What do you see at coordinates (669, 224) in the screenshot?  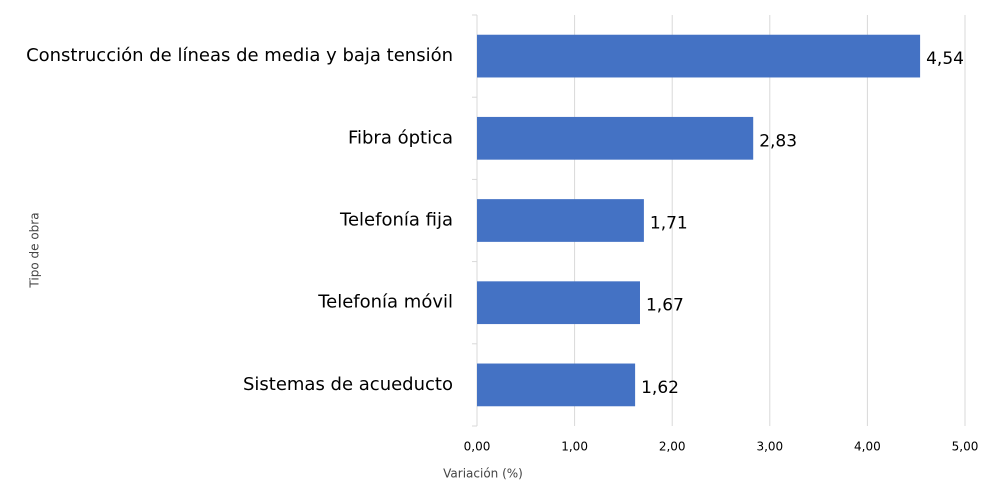 I see `value-label: 1,71` at bounding box center [669, 224].